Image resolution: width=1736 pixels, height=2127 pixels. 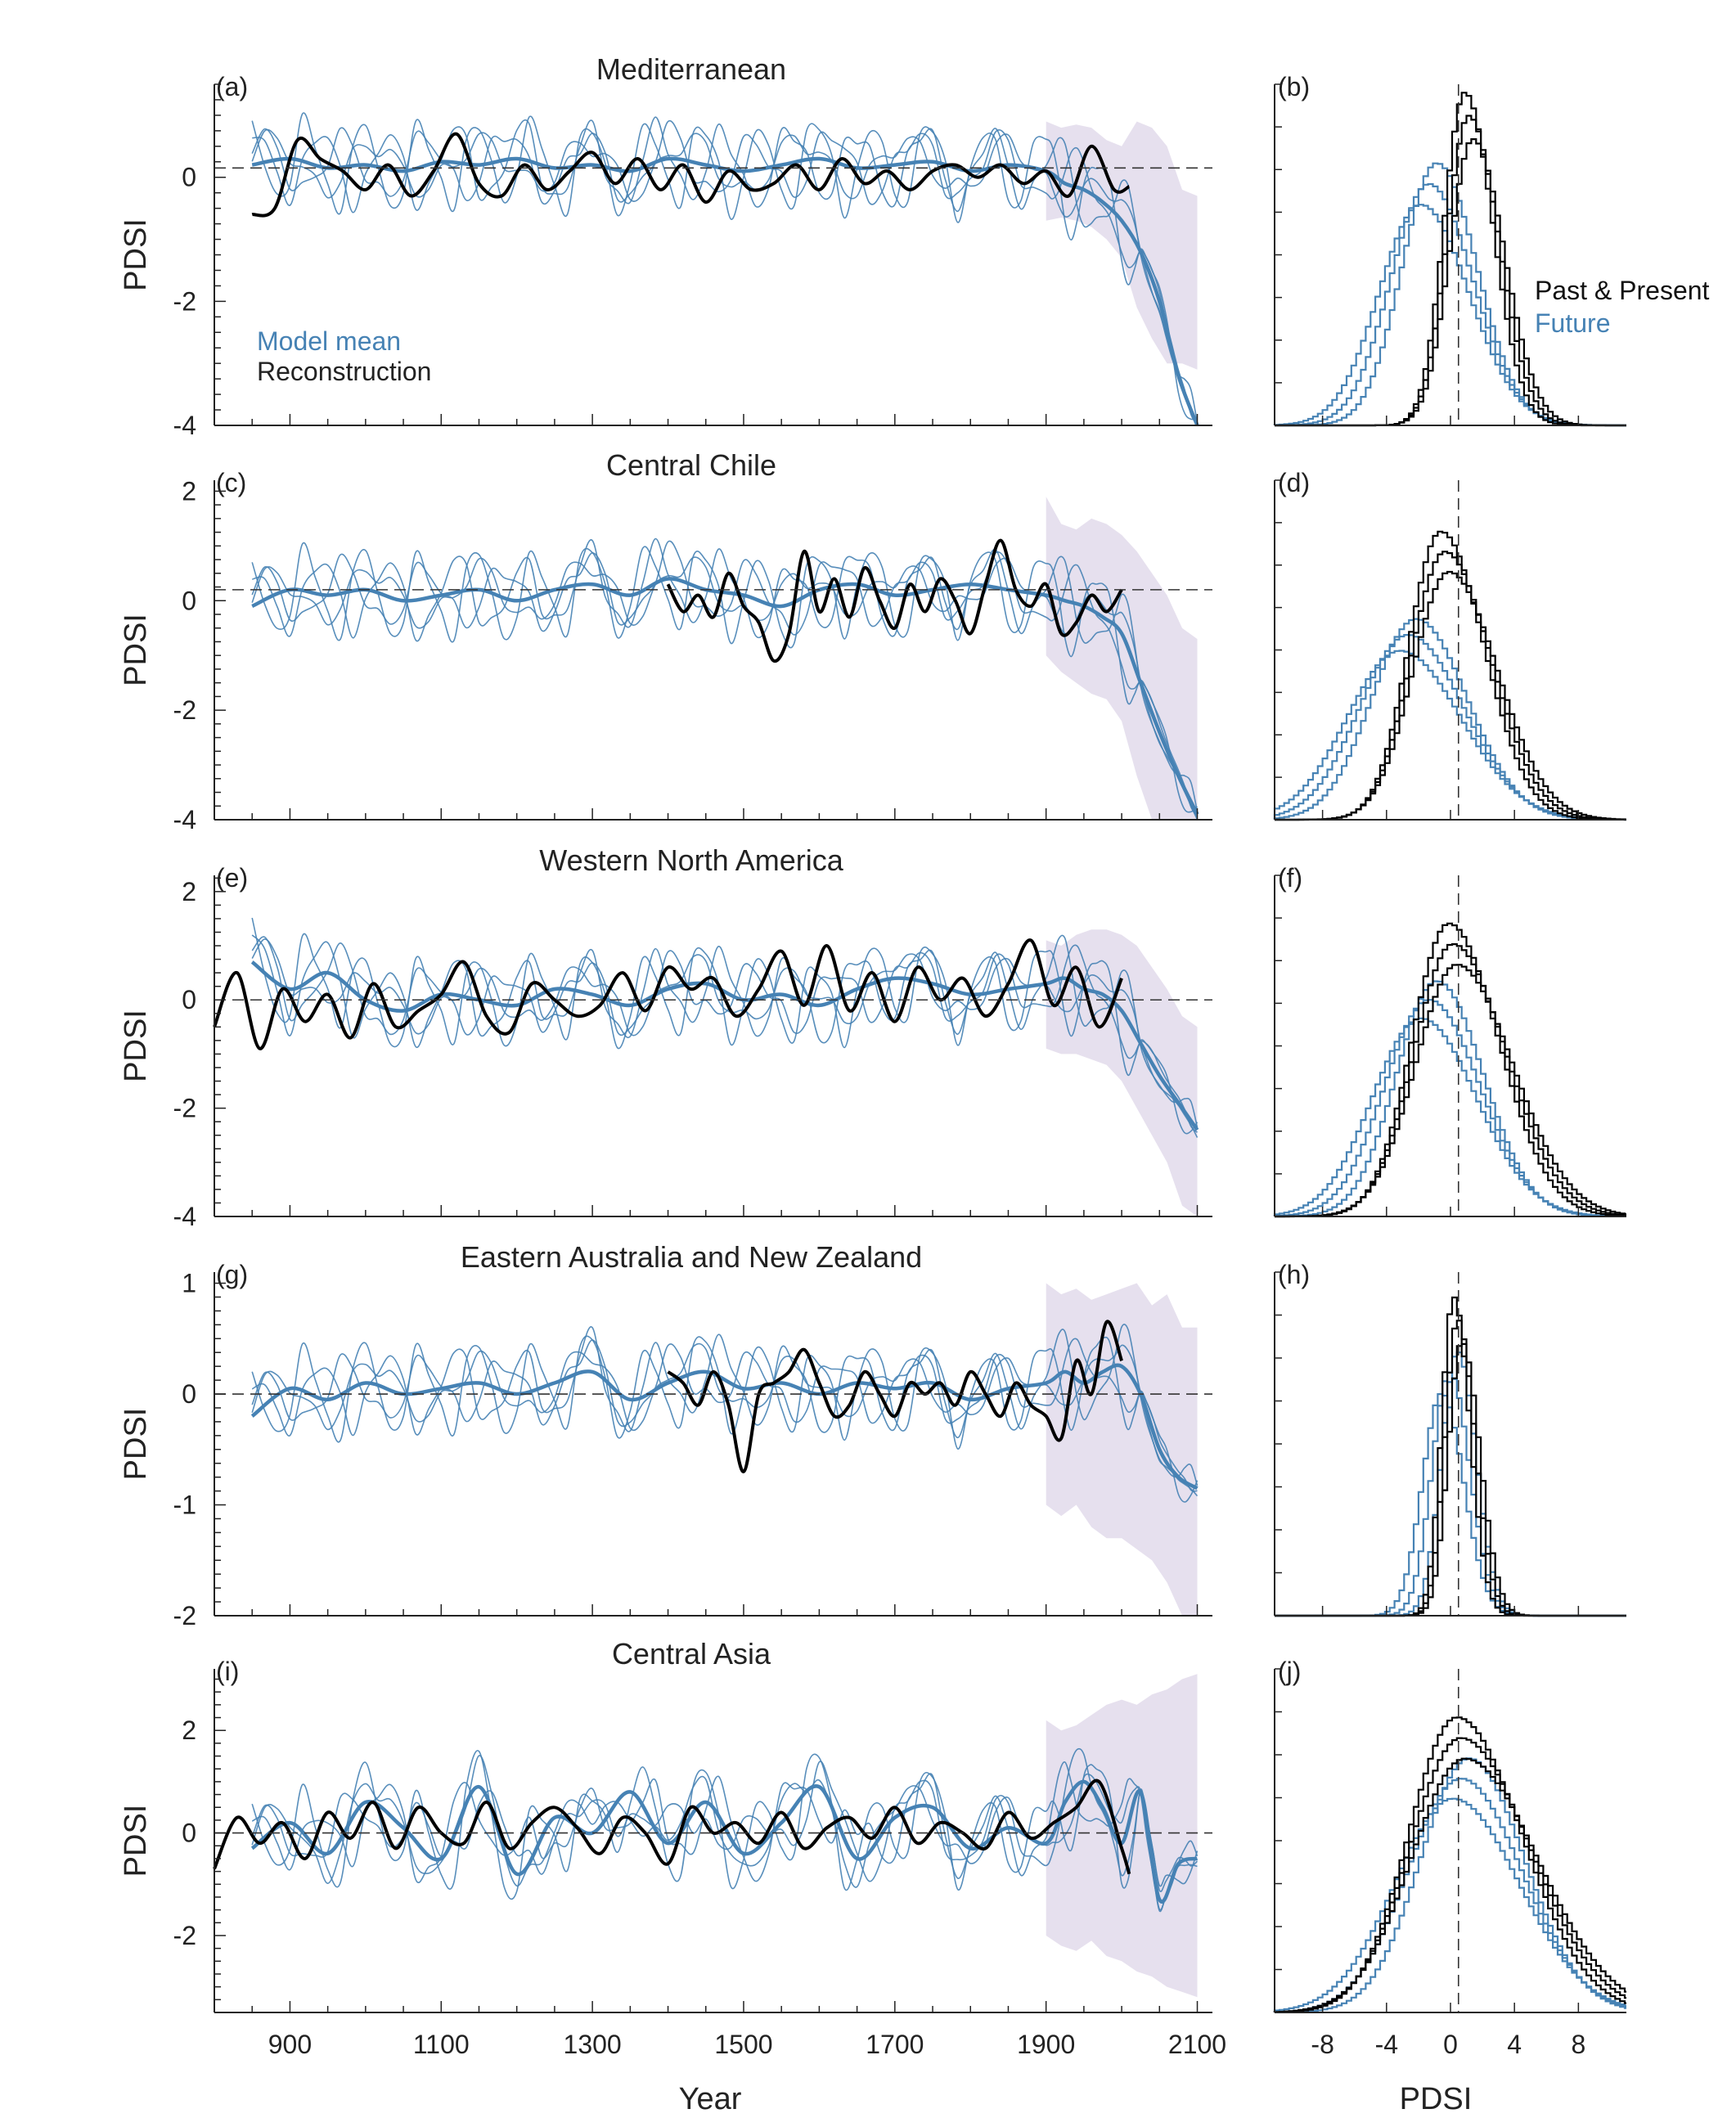 What do you see at coordinates (136, 1046) in the screenshot?
I see `y-axis-label-3: PDSI` at bounding box center [136, 1046].